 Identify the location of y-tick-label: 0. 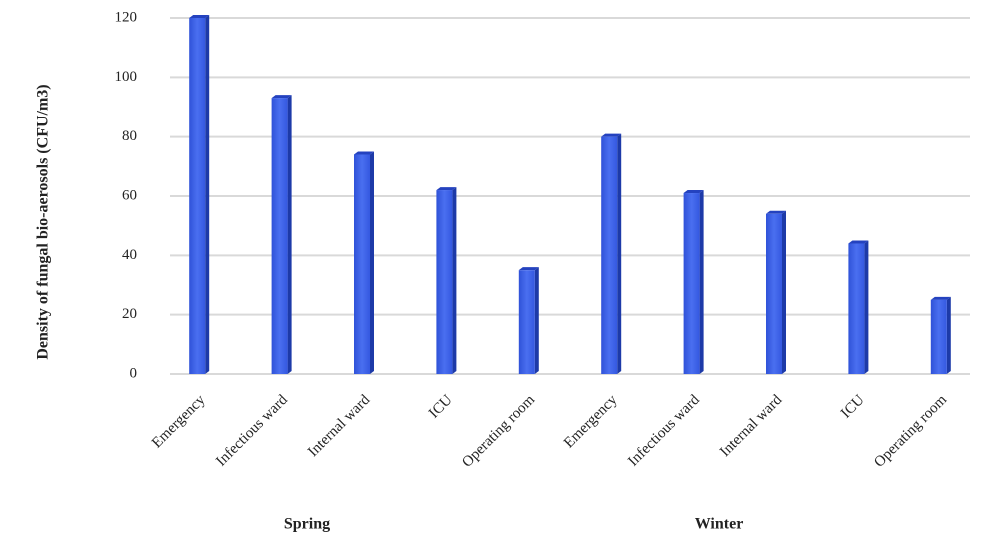
(134, 373).